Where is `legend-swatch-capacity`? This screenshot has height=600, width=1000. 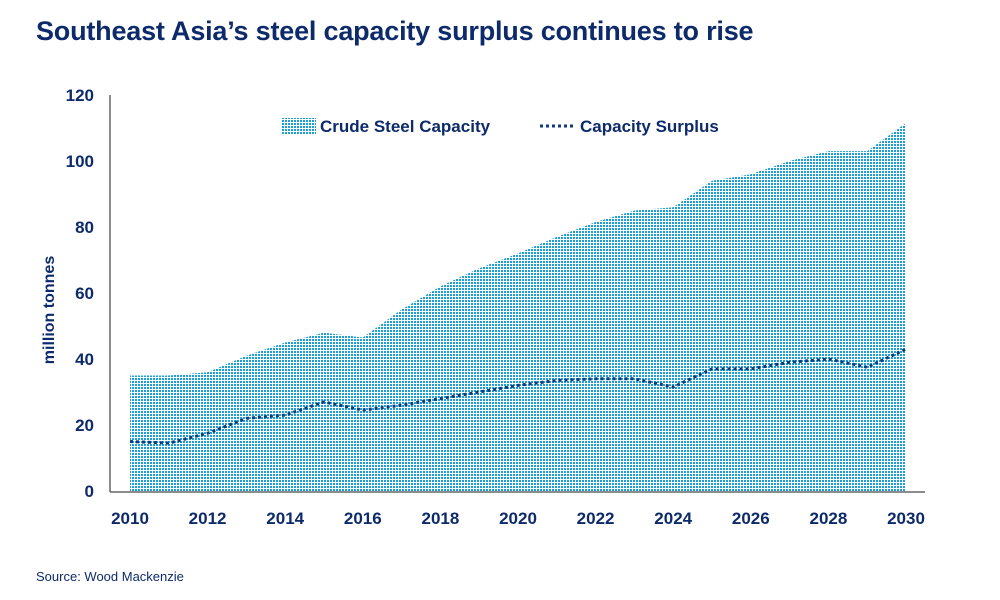
legend-swatch-capacity is located at coordinates (299, 126).